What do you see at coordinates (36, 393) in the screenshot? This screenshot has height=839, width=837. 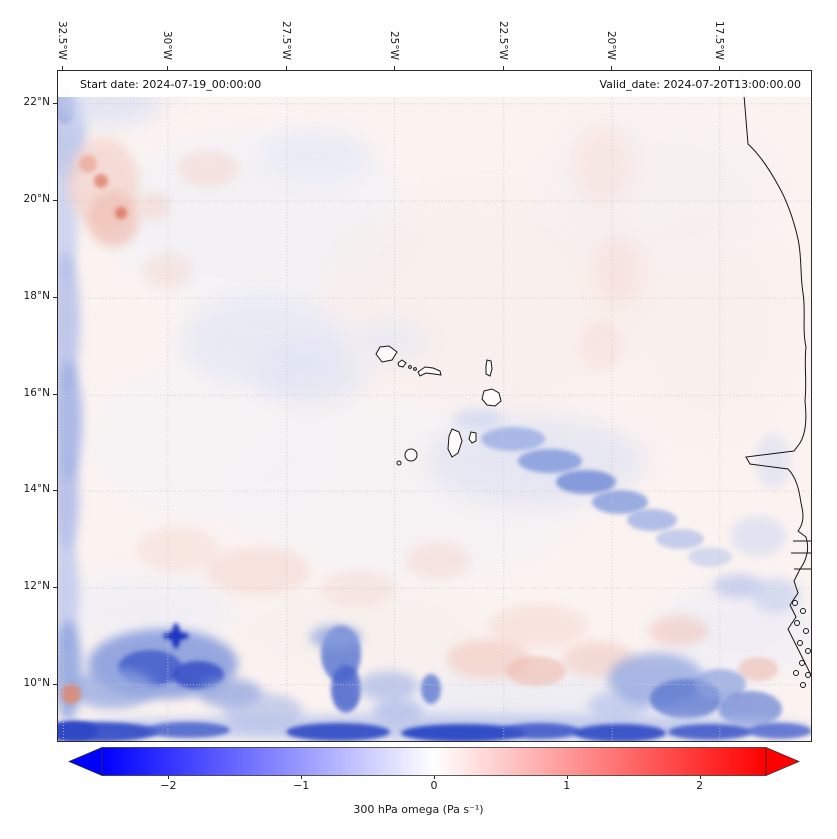 I see `lat-tick-label: 16°N` at bounding box center [36, 393].